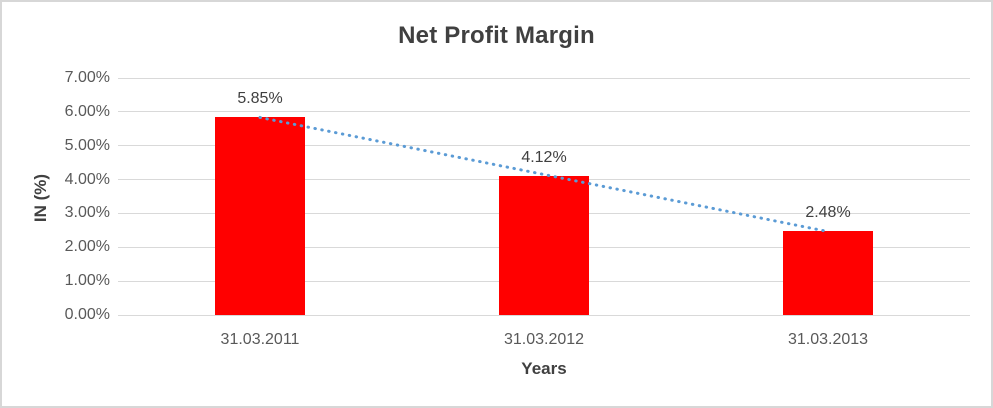 The width and height of the screenshot is (993, 408). Describe the element at coordinates (87, 111) in the screenshot. I see `y-tick-label: 6.00%` at that location.